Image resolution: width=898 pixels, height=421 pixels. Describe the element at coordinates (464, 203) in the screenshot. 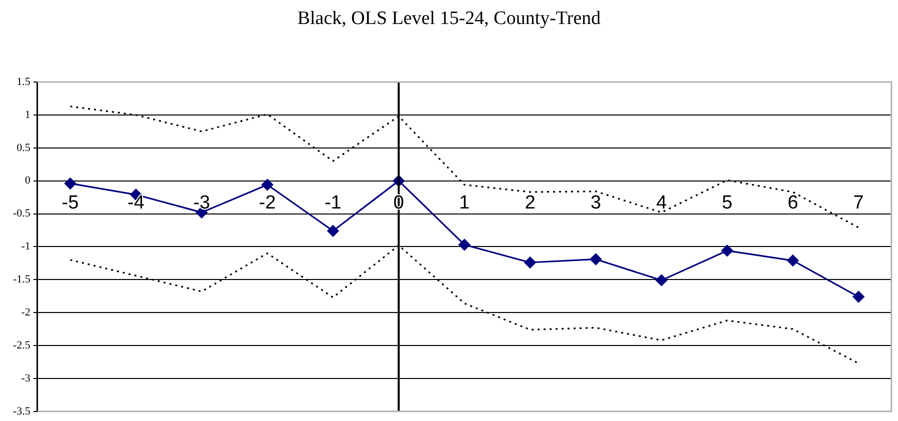

I see `x-tick-label: 1` at that location.